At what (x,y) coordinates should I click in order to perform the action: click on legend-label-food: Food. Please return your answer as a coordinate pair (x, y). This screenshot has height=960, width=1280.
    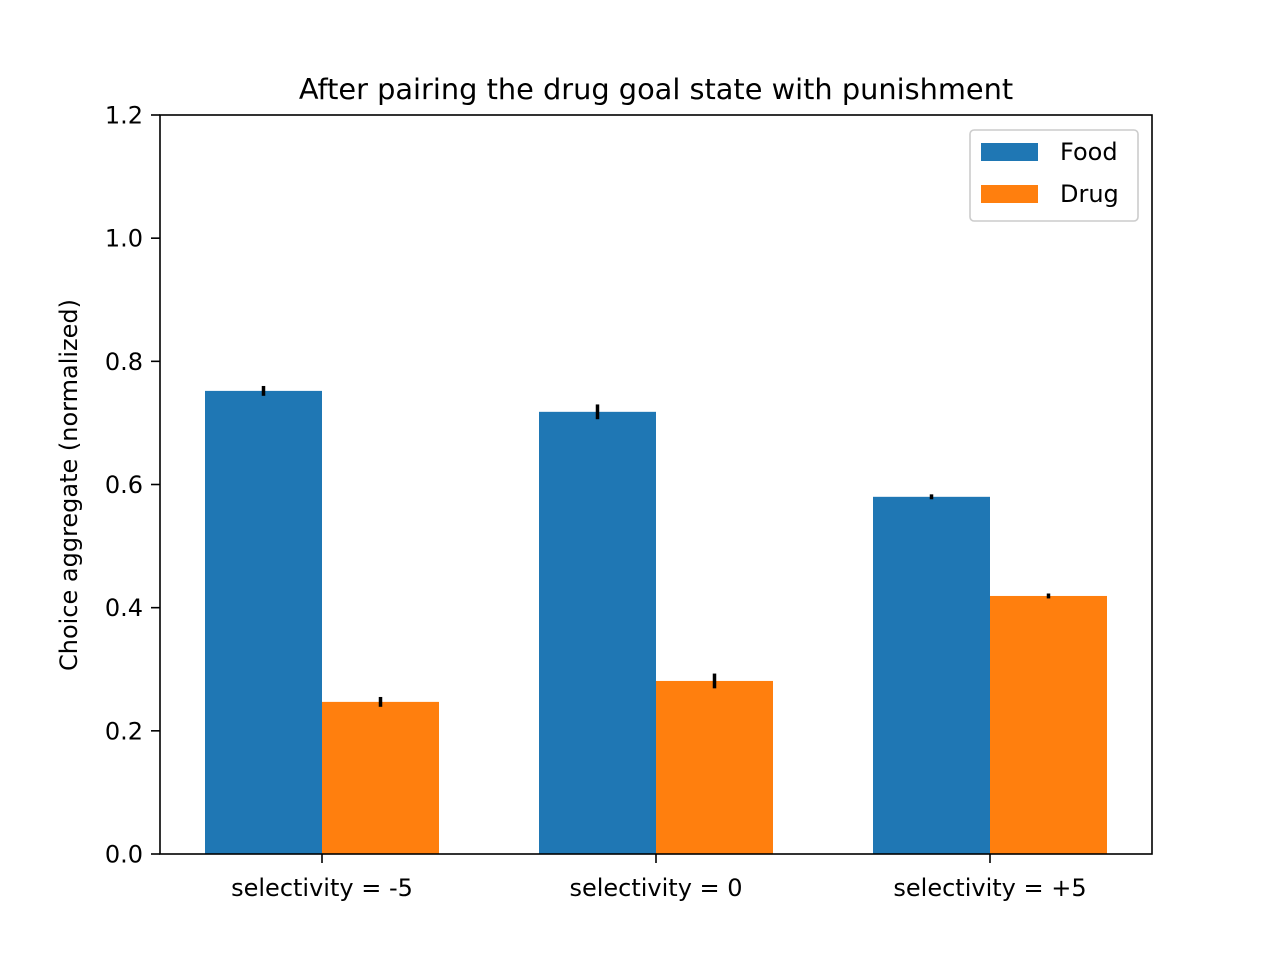
    Looking at the image, I should click on (1089, 152).